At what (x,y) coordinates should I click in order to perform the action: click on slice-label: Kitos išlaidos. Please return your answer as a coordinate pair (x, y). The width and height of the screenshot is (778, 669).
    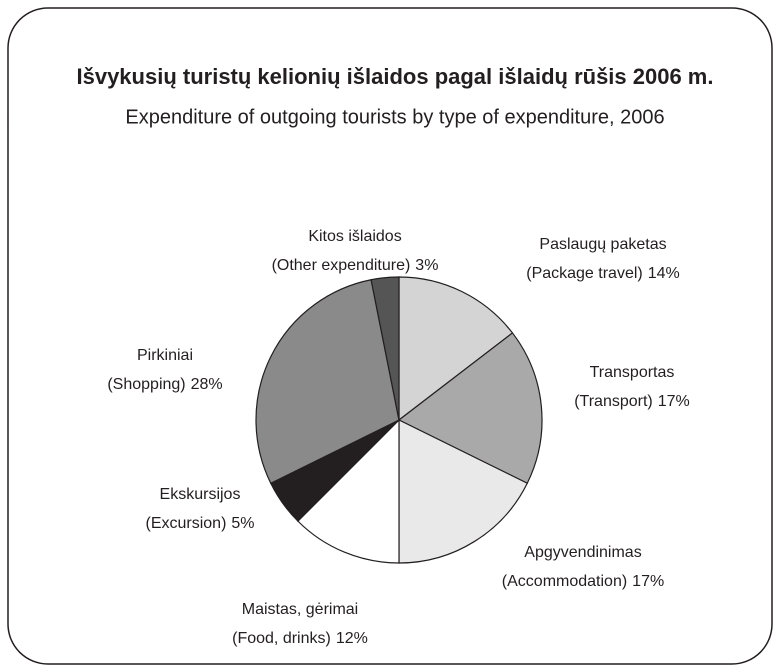
    Looking at the image, I should click on (354, 236).